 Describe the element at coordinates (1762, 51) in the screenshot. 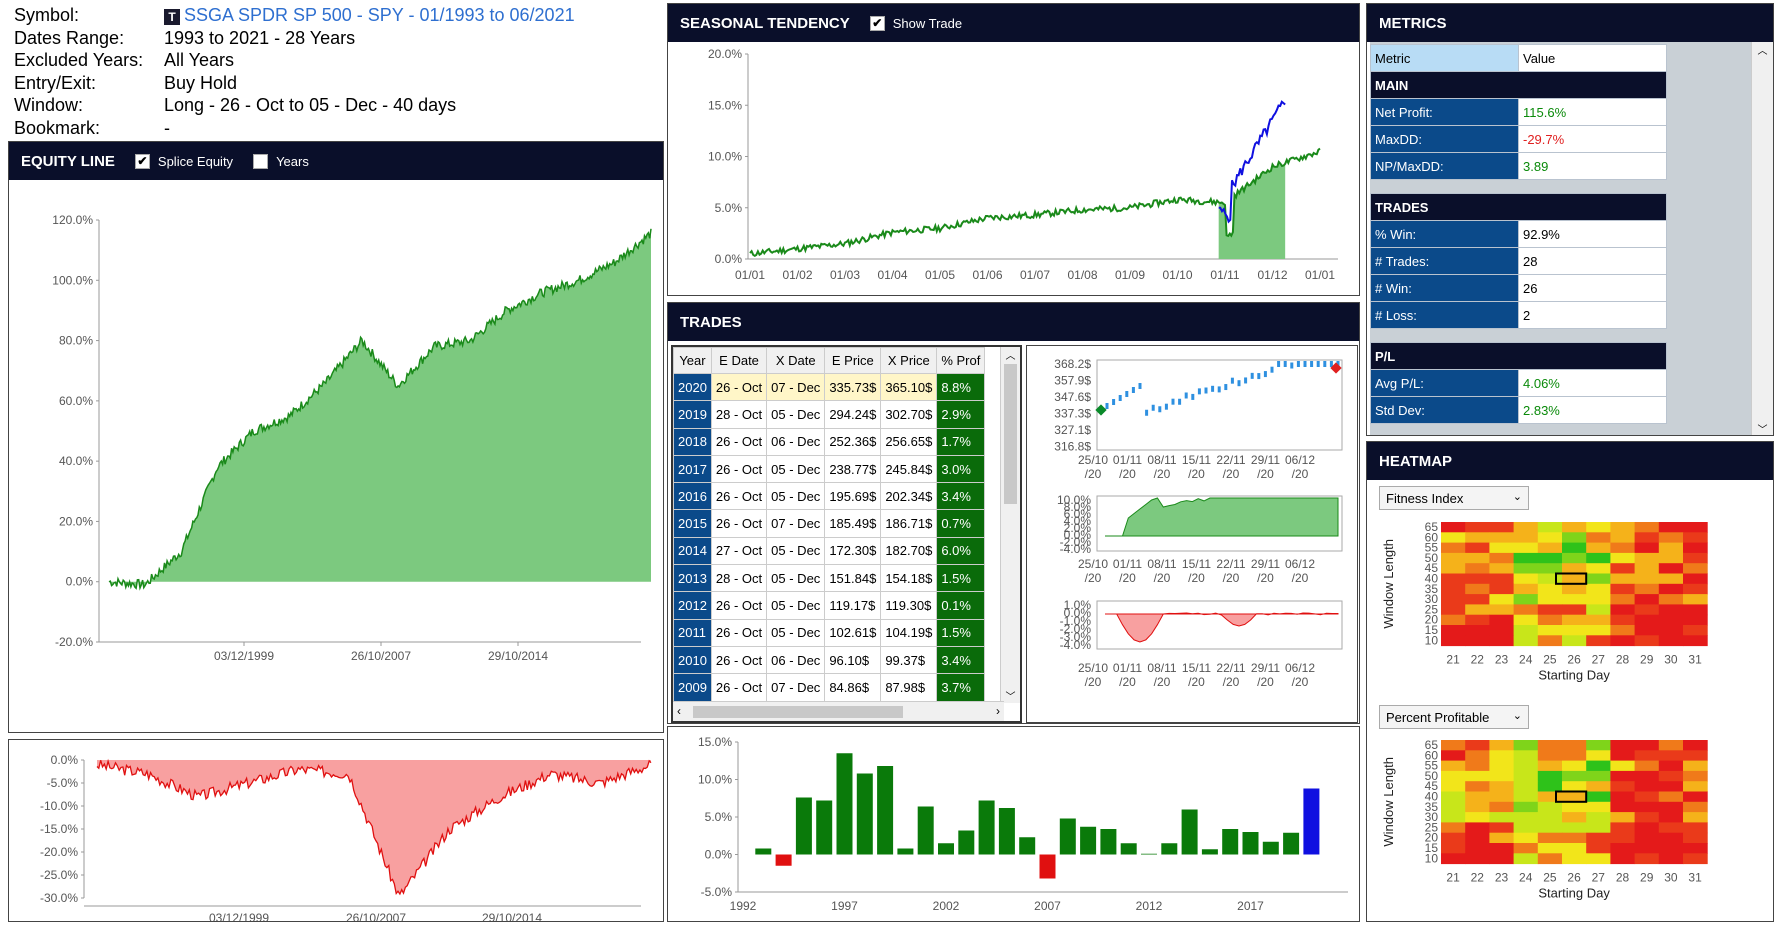

I see `metrics-scroll-up-icon: ︿` at that location.